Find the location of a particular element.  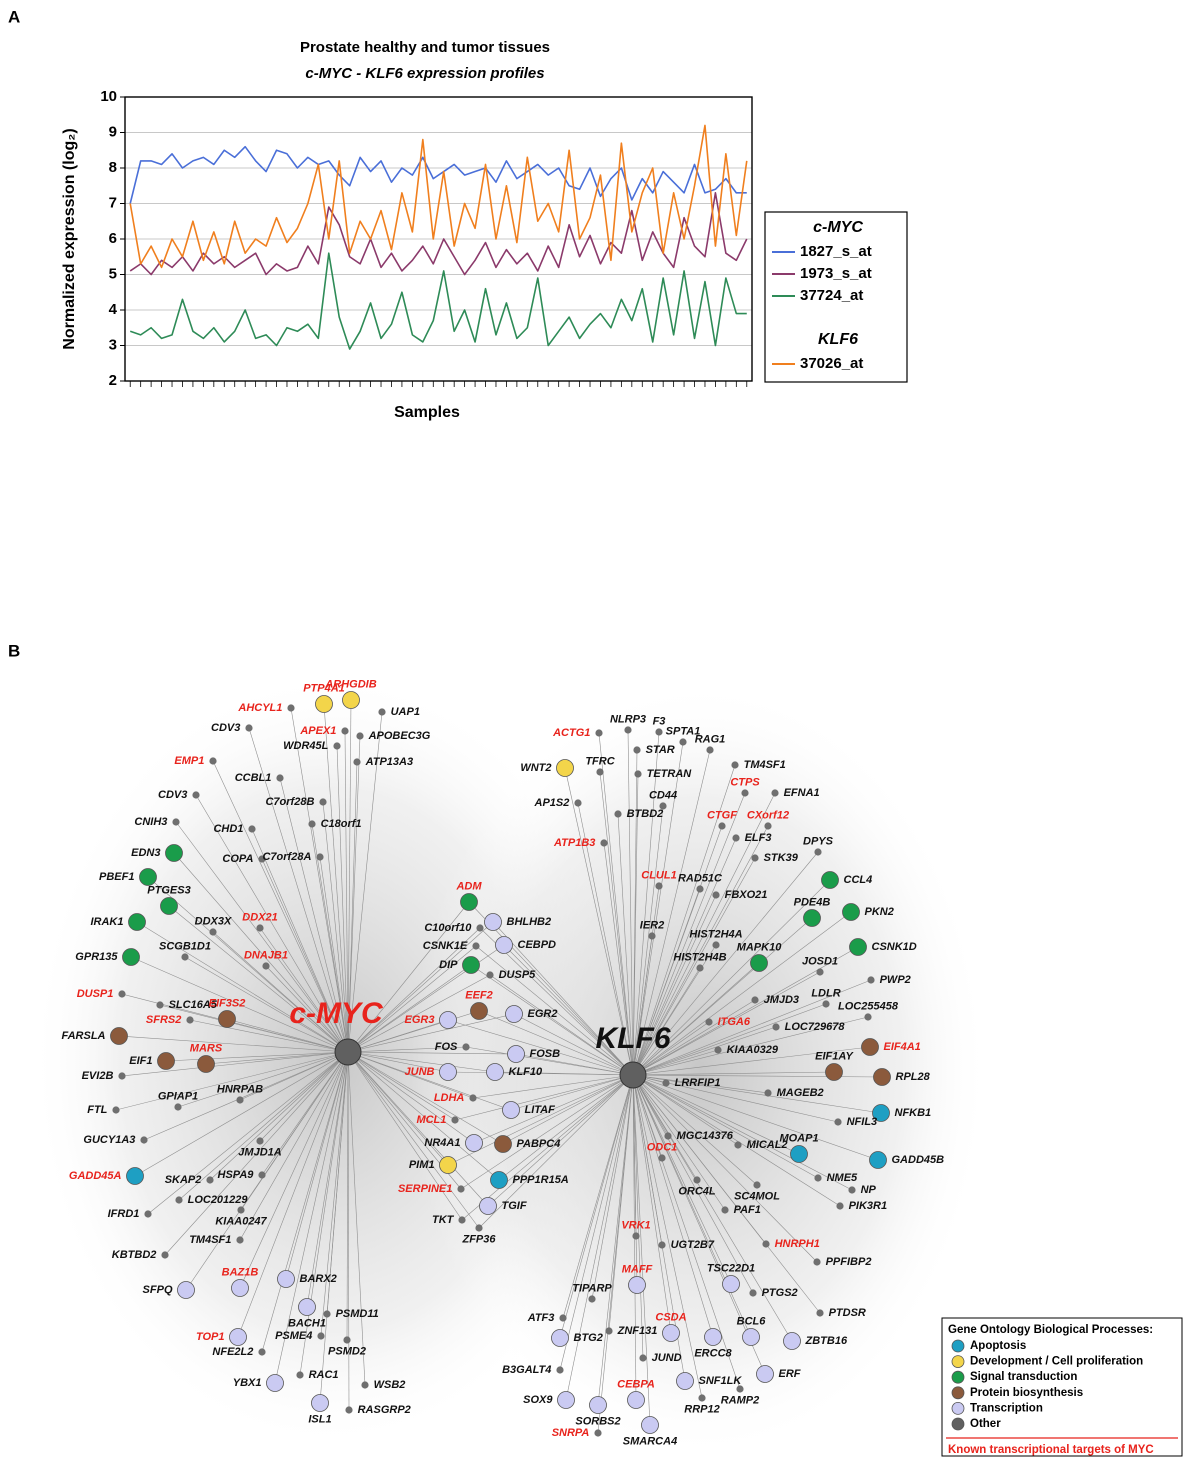

legend-dot is located at coordinates (958, 1346).